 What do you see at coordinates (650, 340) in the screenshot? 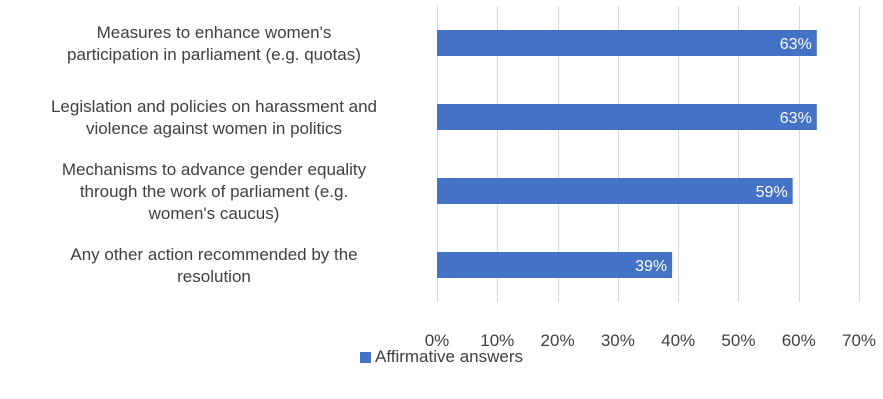
I see `x-axis-tick-labels: 0% 10% 20% 30% 40% 50% 60% 70%` at bounding box center [650, 340].